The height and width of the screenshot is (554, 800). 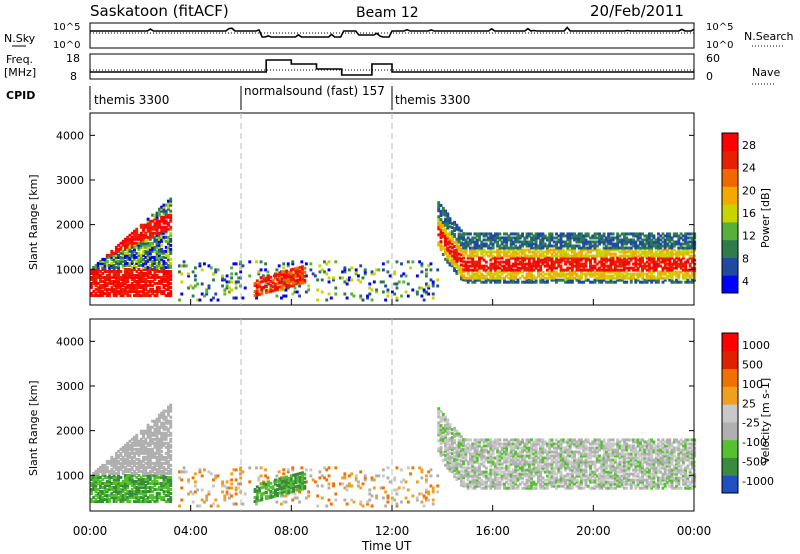 What do you see at coordinates (719, 27) in the screenshot?
I see `noise-right-tick-top: 10^5` at bounding box center [719, 27].